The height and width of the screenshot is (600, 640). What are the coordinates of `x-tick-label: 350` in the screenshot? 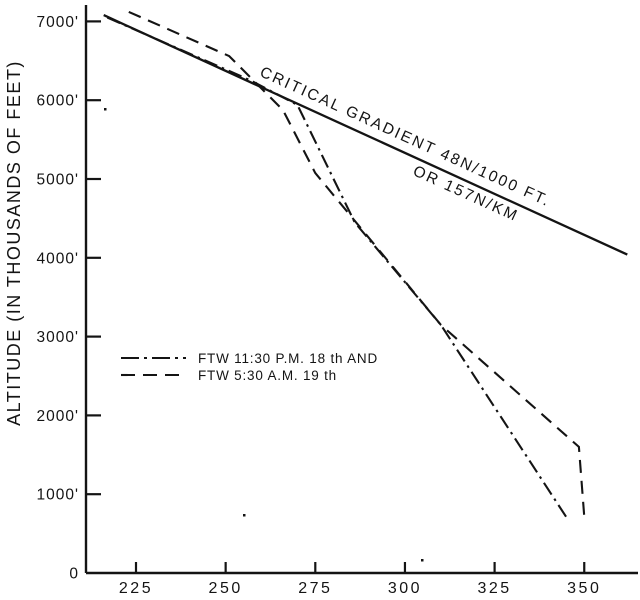 It's located at (584, 588).